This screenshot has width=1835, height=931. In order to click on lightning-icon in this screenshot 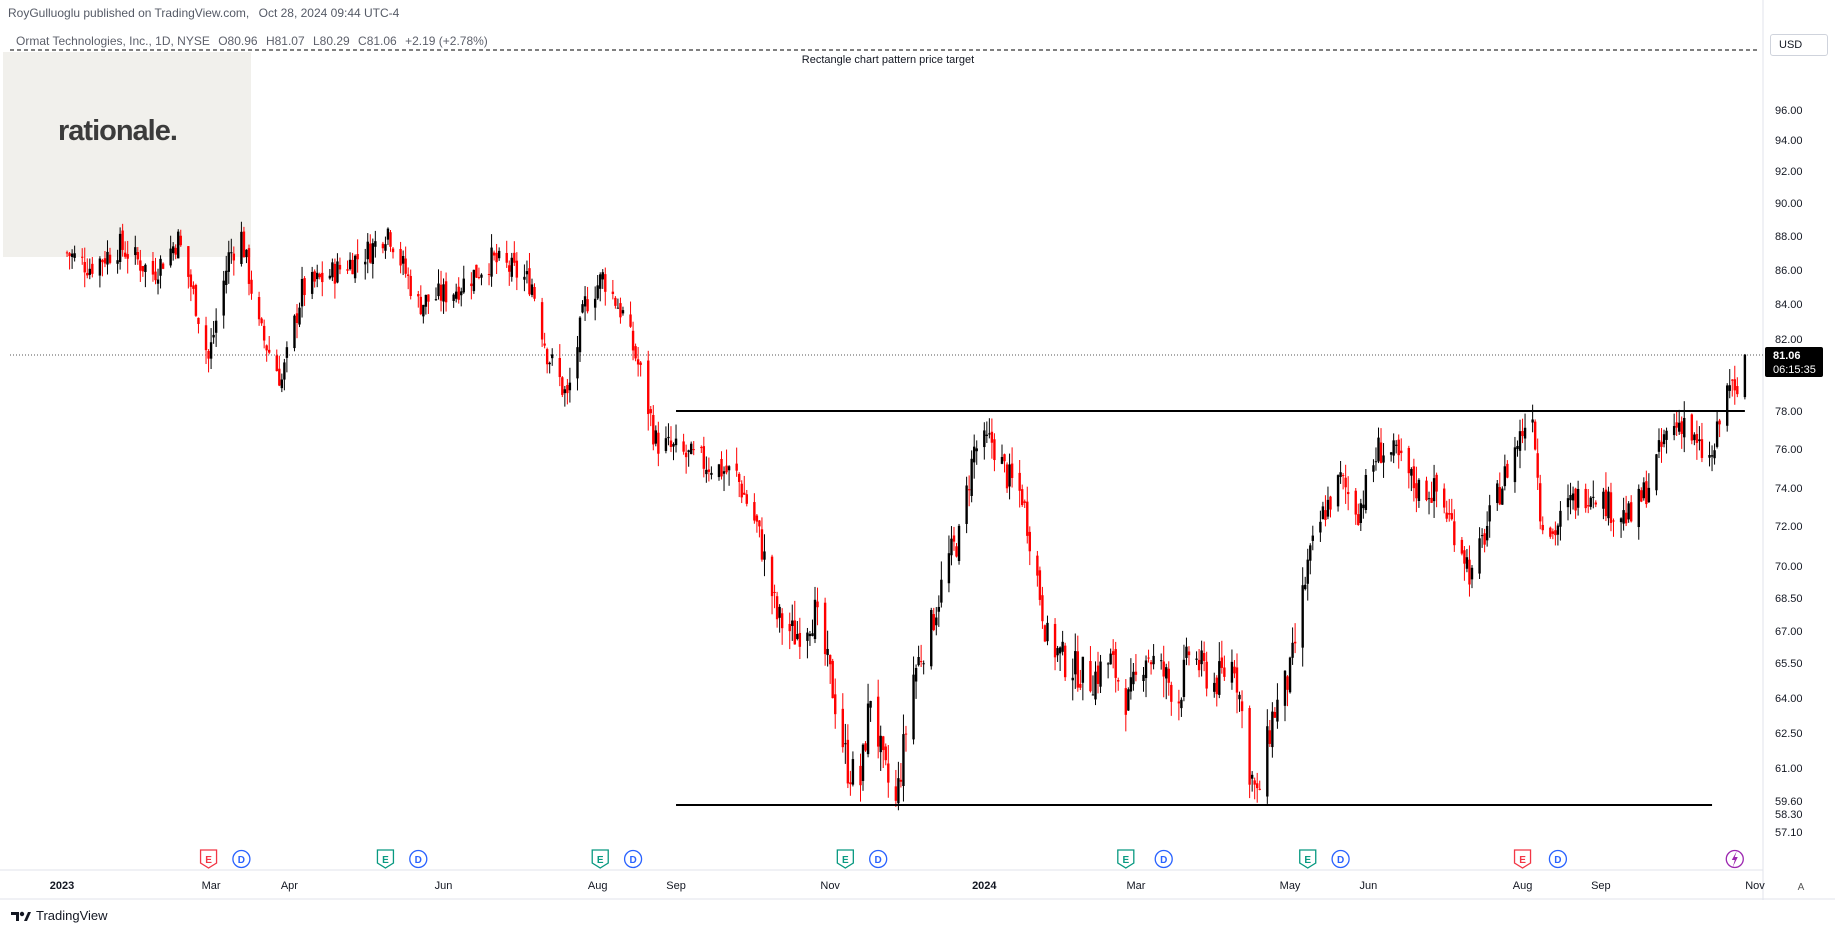, I will do `click(1734, 859)`.